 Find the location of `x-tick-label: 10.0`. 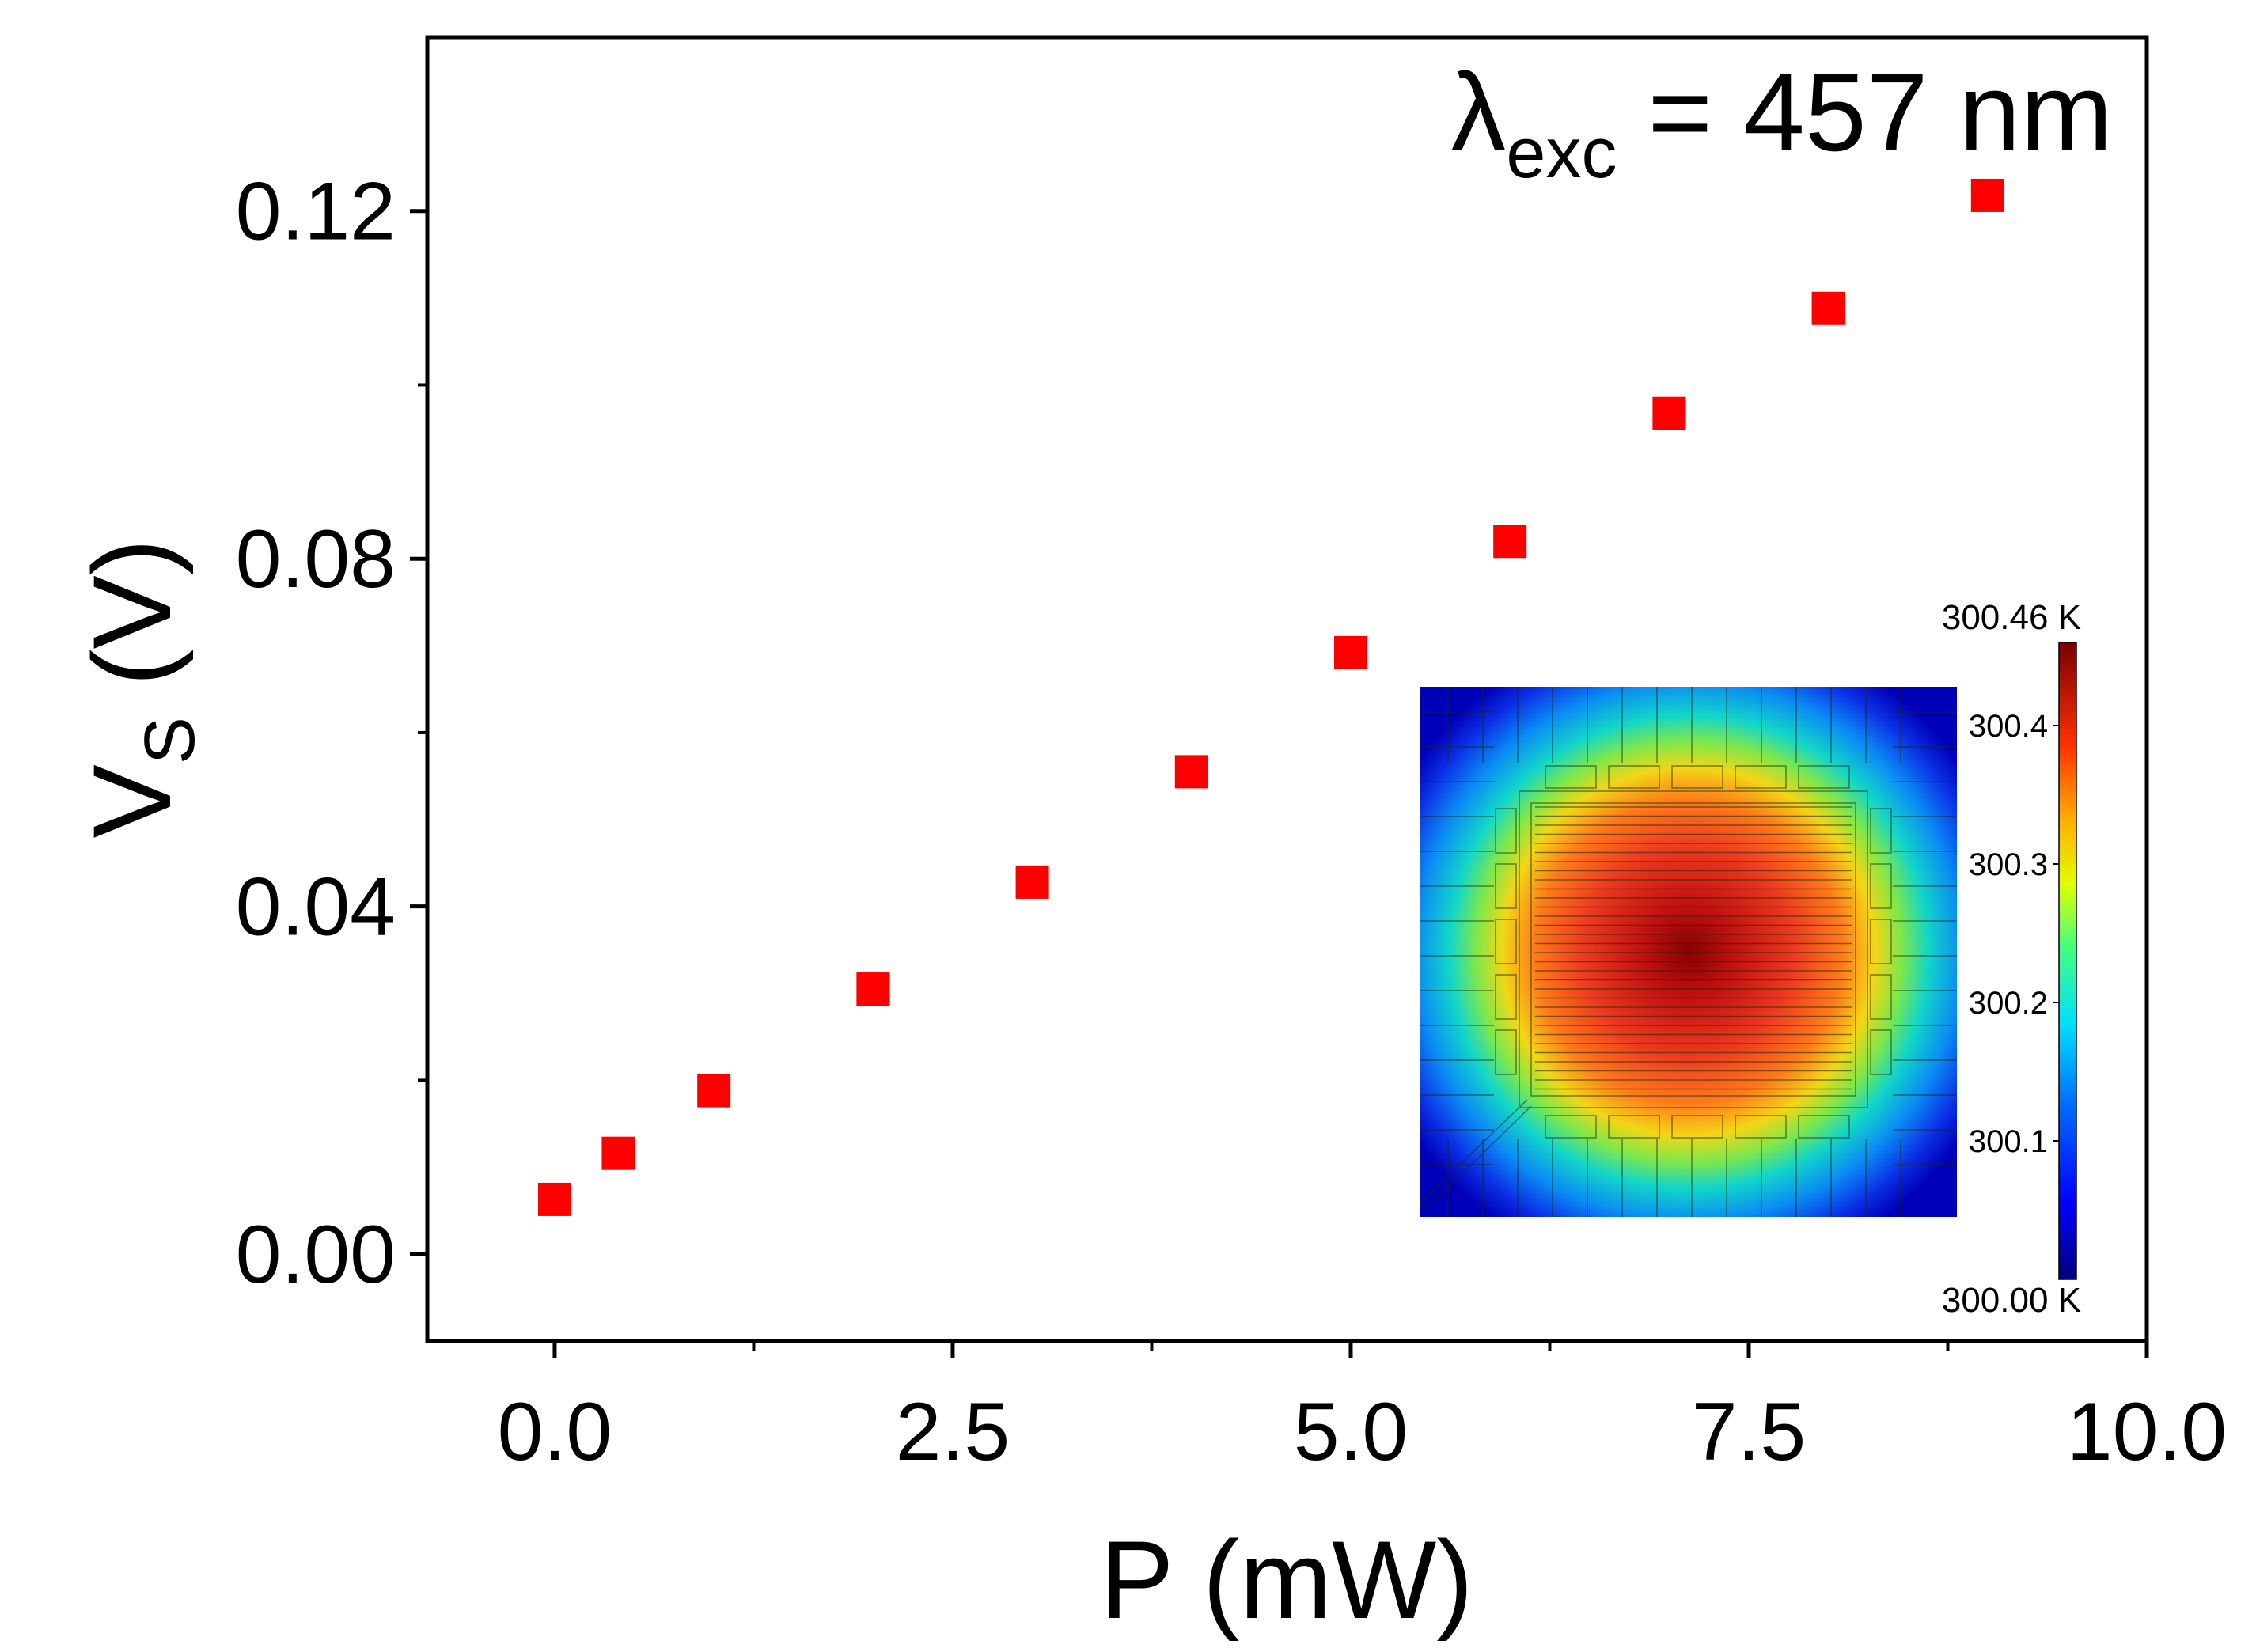

x-tick-label: 10.0 is located at coordinates (2147, 1432).